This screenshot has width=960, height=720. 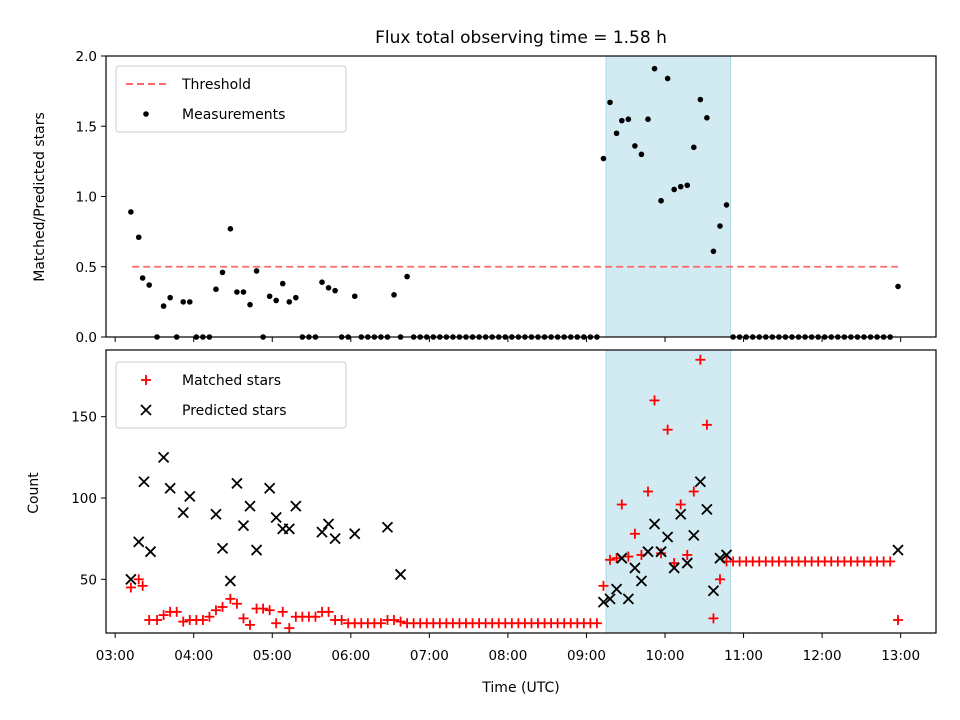 I want to click on top-y-axis-label: Matched/Predicted stars, so click(x=40, y=197).